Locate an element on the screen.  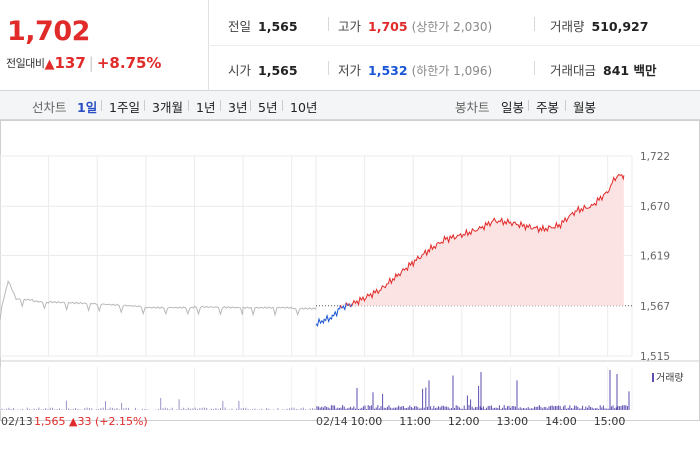
open-price: 시가 1,565 is located at coordinates (263, 69).